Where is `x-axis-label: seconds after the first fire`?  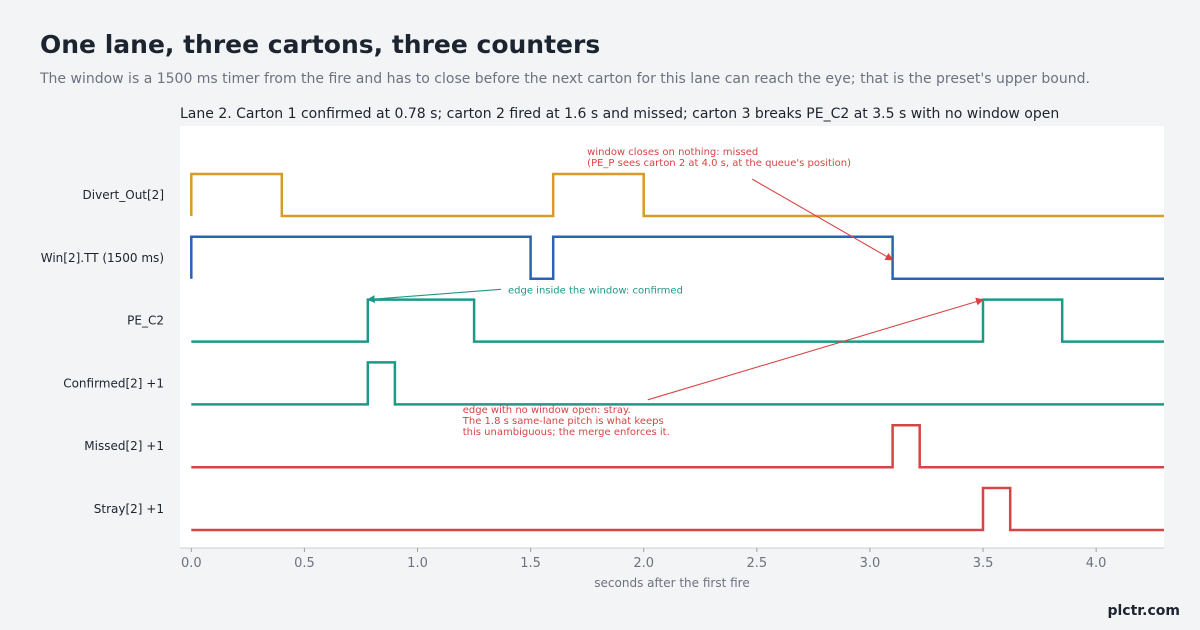
x-axis-label: seconds after the first fire is located at coordinates (671, 583).